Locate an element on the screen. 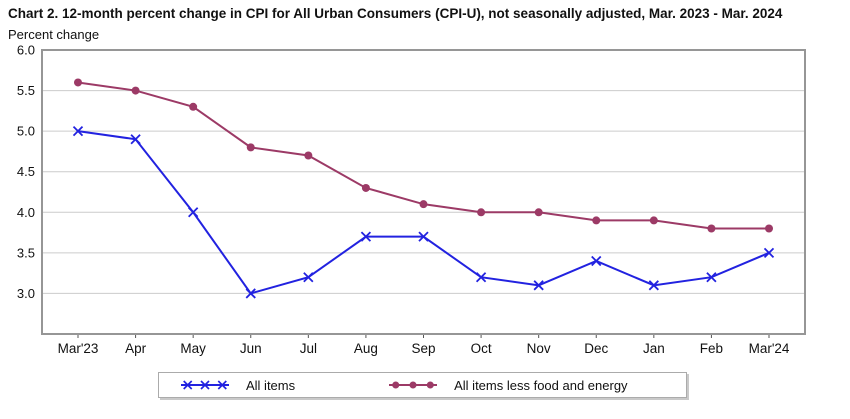  y-tick-label: 4.0 is located at coordinates (26, 212).